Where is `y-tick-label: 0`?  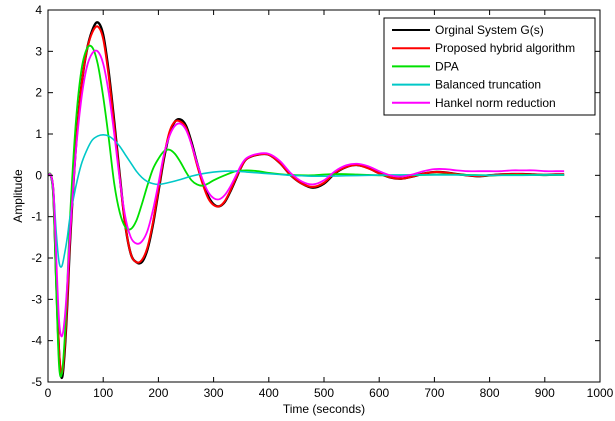 y-tick-label: 0 is located at coordinates (38, 175).